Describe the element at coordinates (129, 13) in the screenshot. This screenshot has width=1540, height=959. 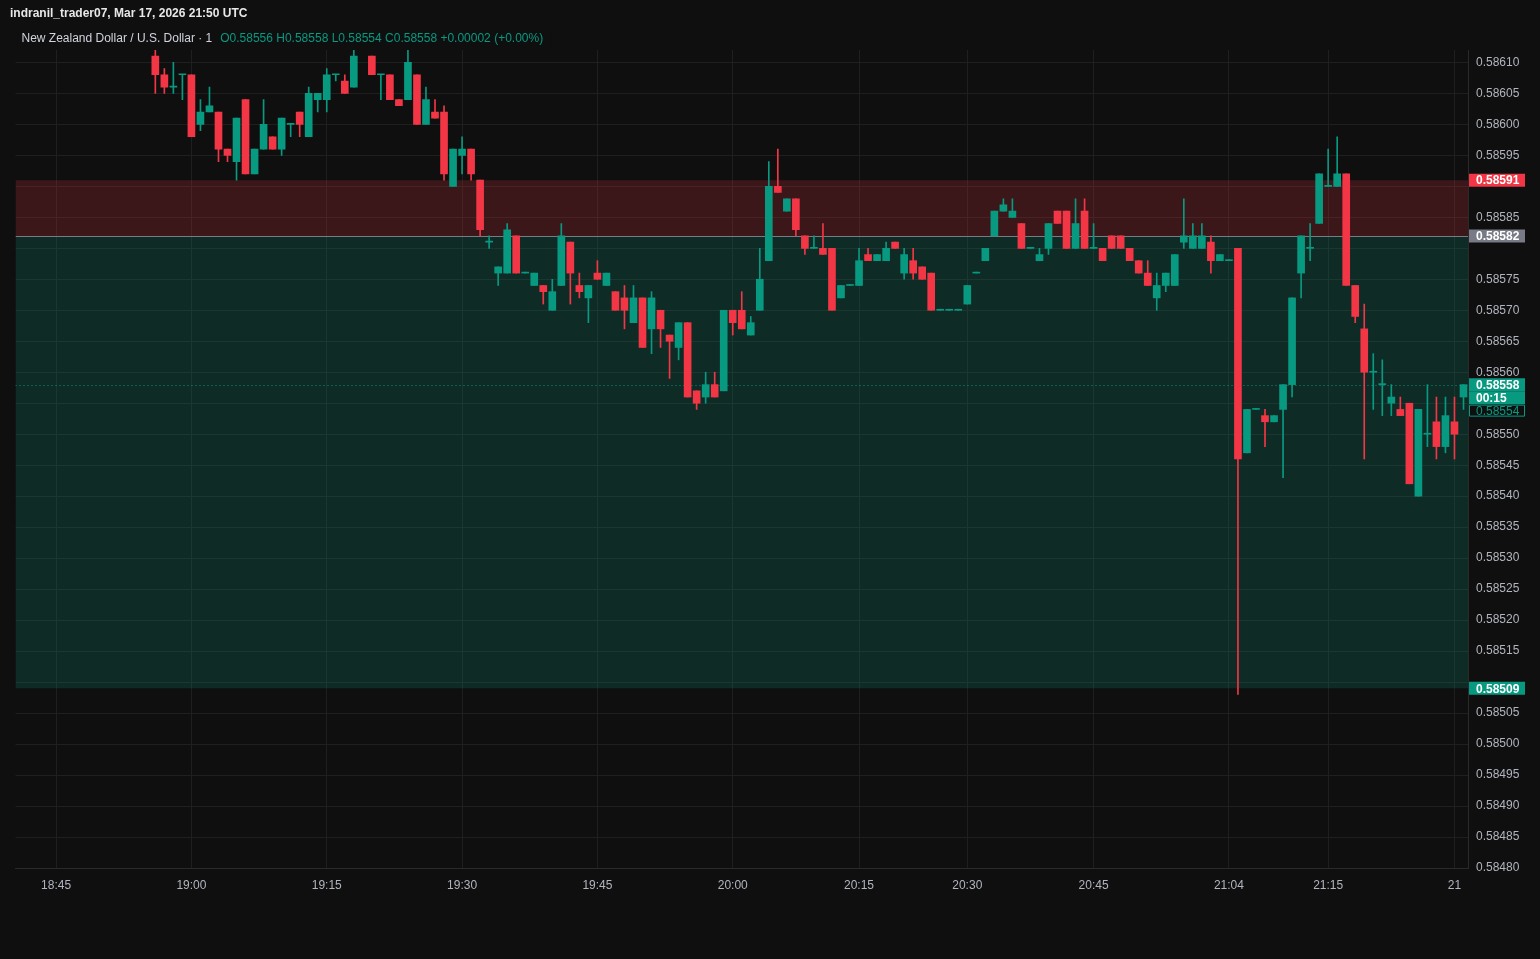
I see `text: indranil_trader07, Mar 17, 2026 21:50 UTC` at that location.